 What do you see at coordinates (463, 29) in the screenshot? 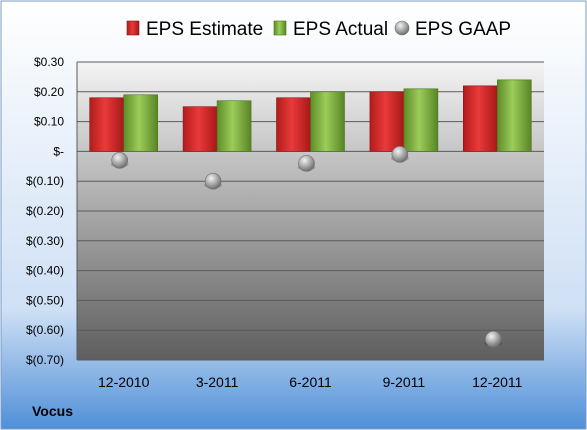
I see `legend-eps-gaap-label: EPS GAAP` at bounding box center [463, 29].